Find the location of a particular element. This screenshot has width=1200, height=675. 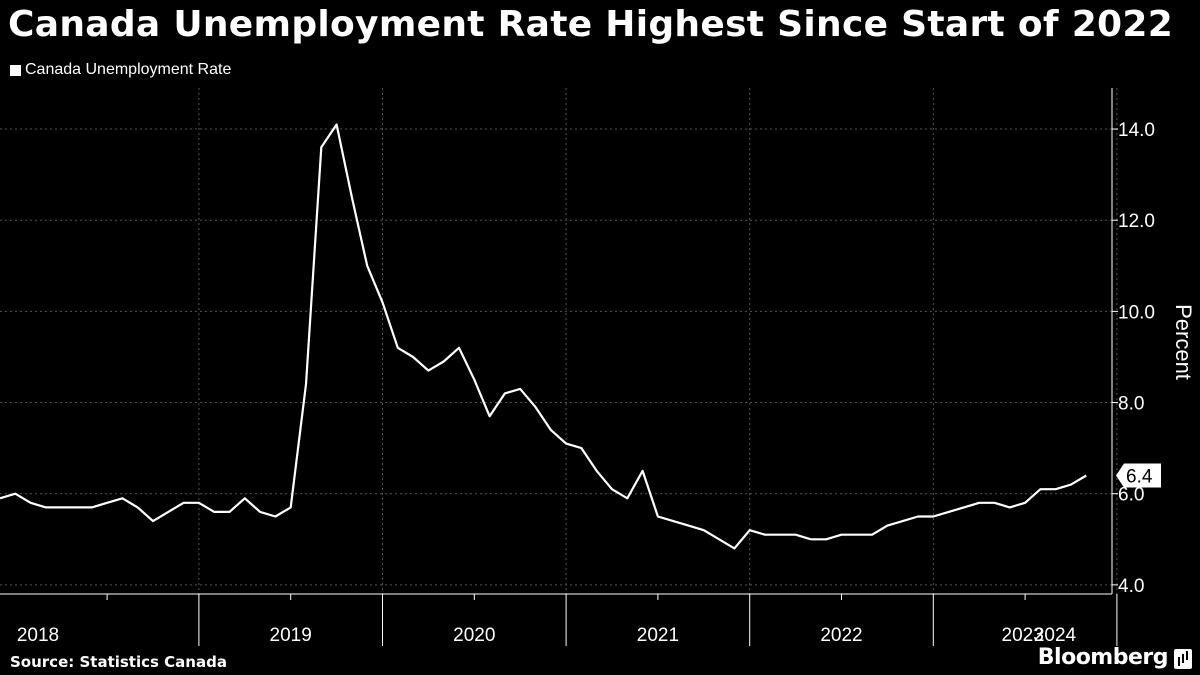

legend-label: Canada Unemployment Rate is located at coordinates (128, 69).